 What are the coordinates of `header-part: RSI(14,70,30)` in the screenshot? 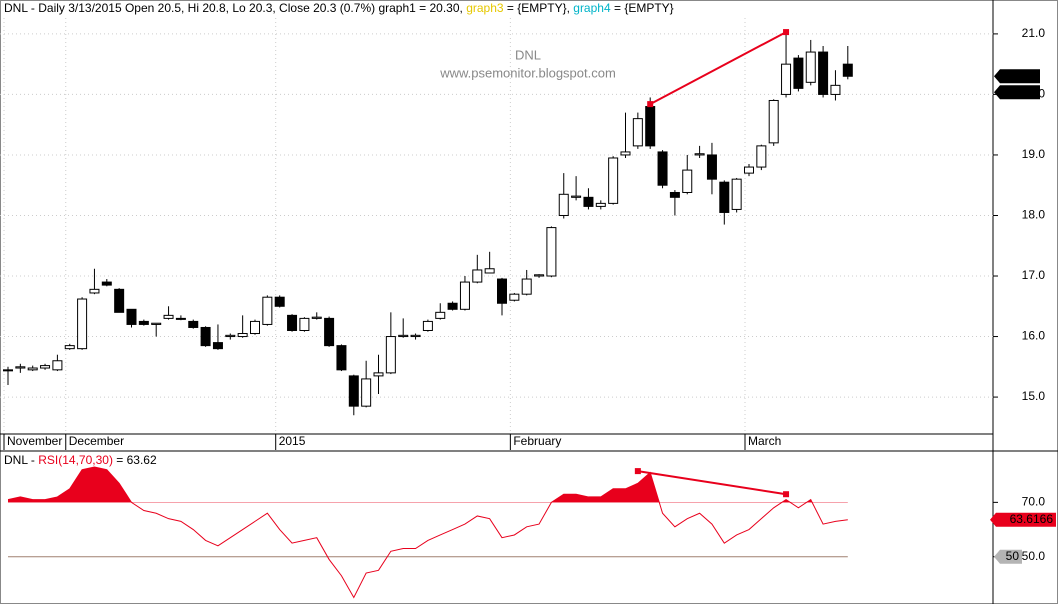 It's located at (75, 460).